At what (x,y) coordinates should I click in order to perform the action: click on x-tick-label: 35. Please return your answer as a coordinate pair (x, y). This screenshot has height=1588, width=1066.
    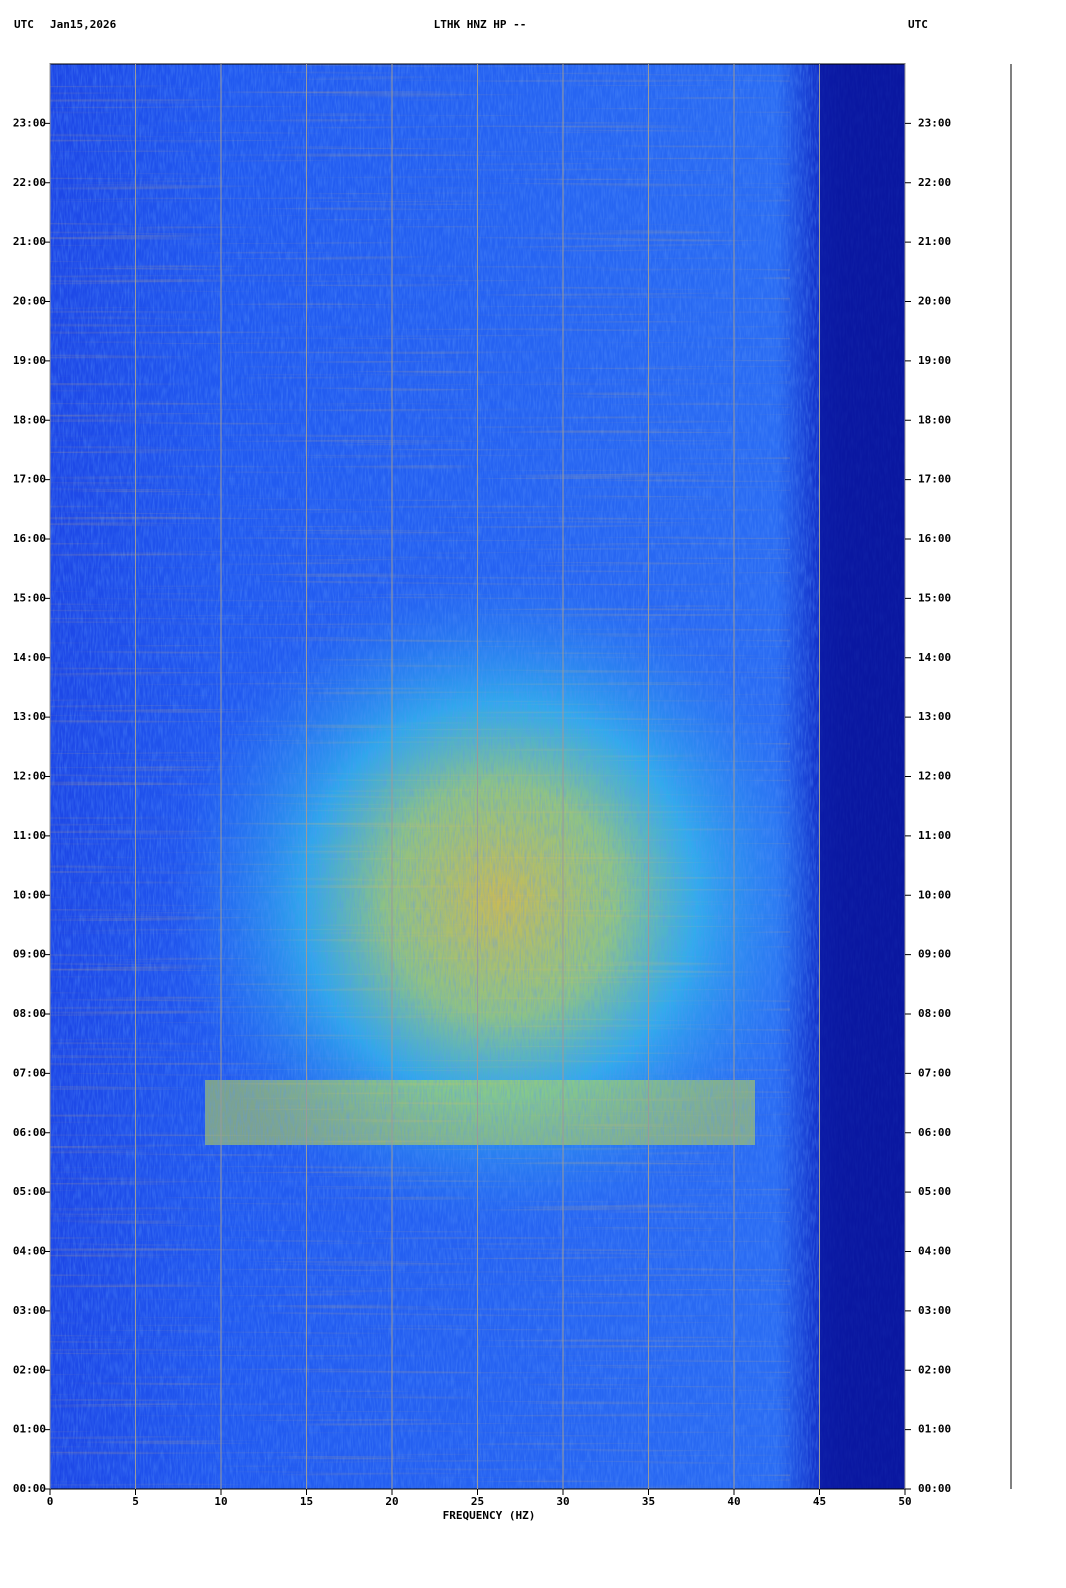
    Looking at the image, I should click on (648, 1501).